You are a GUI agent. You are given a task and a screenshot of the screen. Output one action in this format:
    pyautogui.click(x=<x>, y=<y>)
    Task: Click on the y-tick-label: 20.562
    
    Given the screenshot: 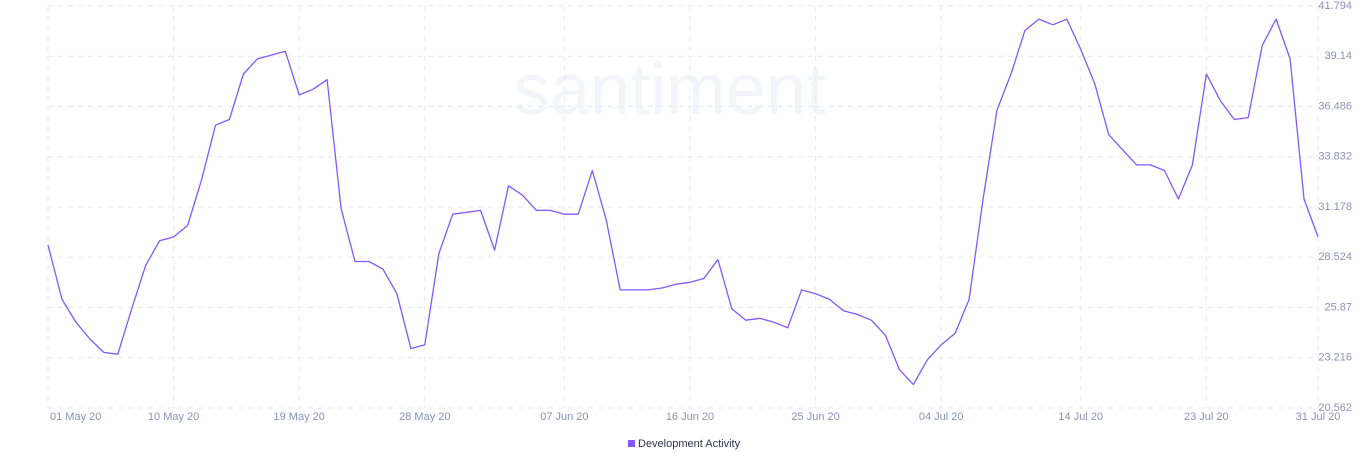 What is the action you would take?
    pyautogui.click(x=1335, y=408)
    